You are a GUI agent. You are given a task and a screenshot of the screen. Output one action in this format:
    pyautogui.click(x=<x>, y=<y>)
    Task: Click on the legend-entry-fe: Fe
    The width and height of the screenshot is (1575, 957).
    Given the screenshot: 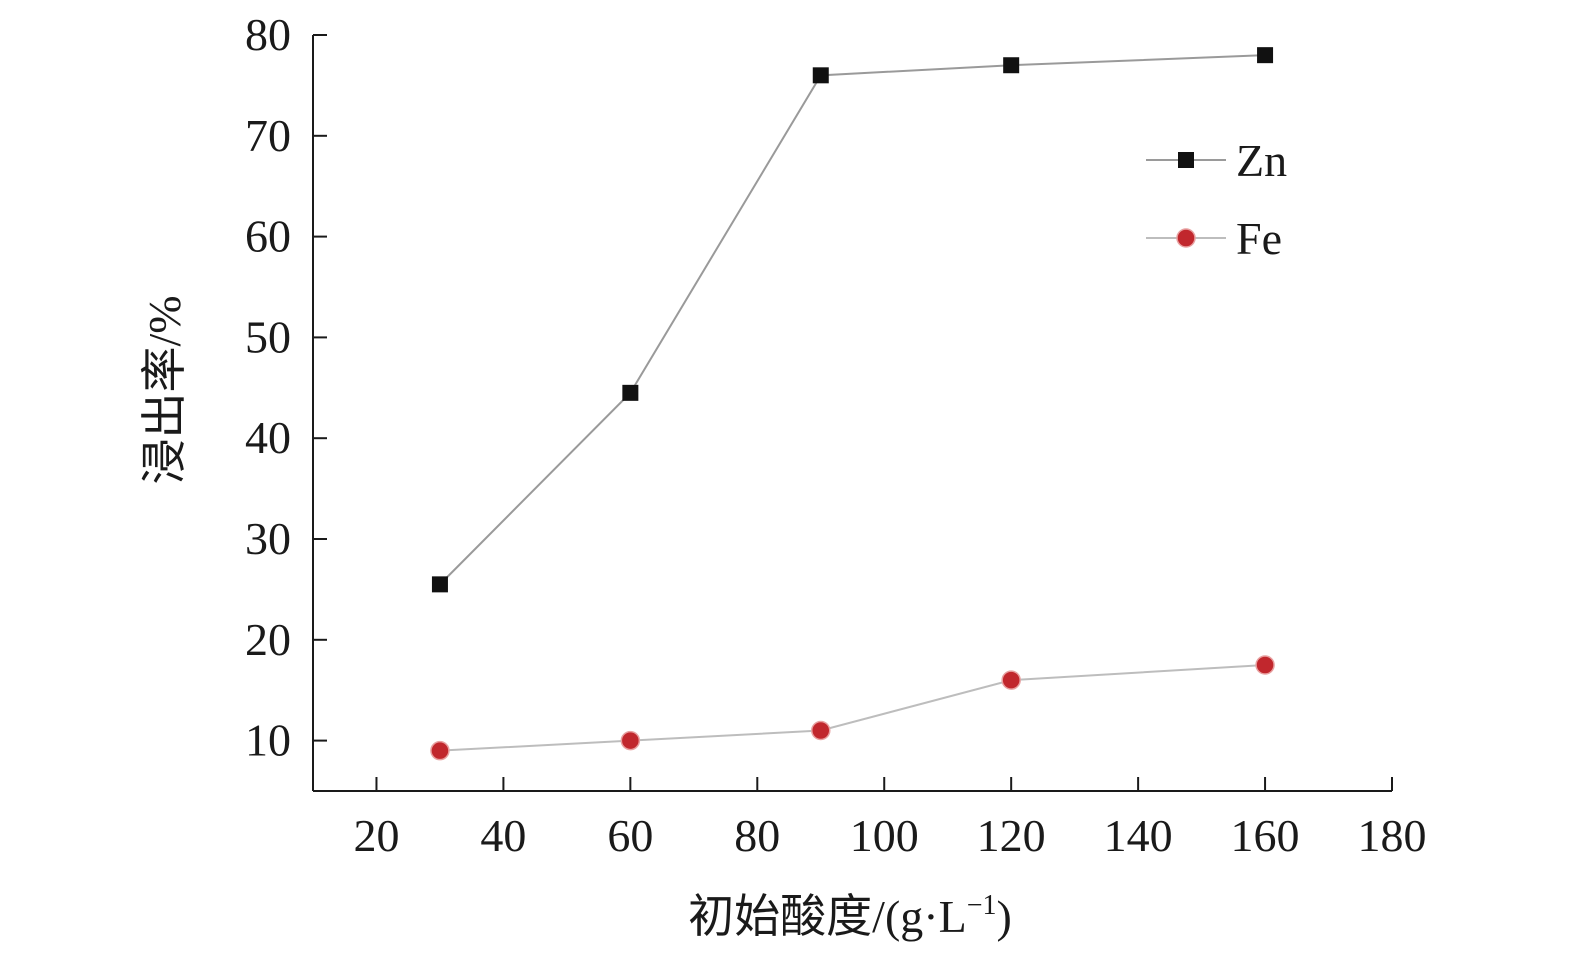 What is the action you would take?
    pyautogui.click(x=1214, y=238)
    